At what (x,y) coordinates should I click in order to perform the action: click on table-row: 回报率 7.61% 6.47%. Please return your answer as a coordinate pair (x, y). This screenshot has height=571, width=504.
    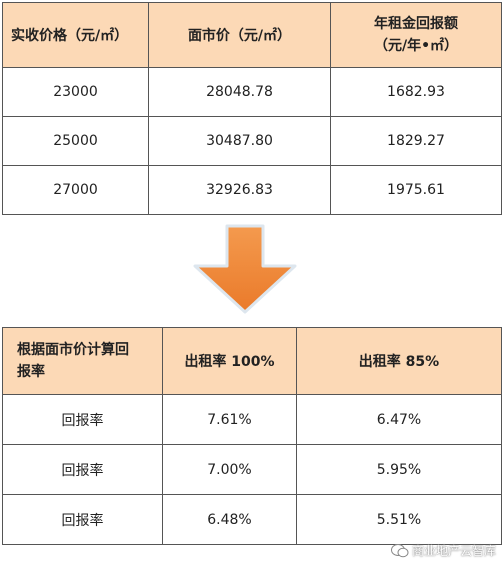
    Looking at the image, I should click on (252, 419).